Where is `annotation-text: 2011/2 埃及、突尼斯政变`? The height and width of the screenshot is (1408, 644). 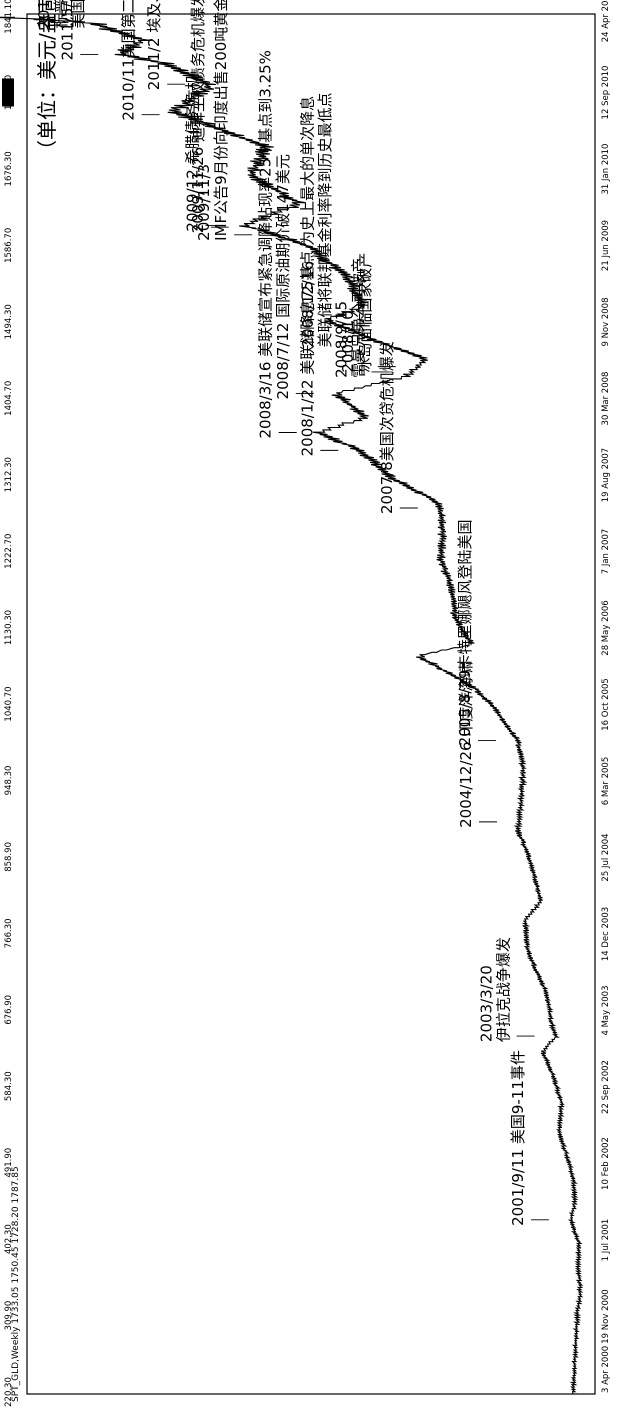
annotation-text: 2011/2 埃及、突尼斯政变 is located at coordinates (154, 45).